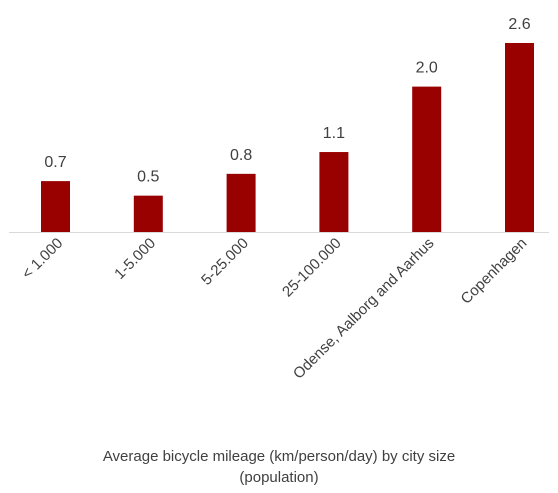 The width and height of the screenshot is (558, 493). Describe the element at coordinates (334, 133) in the screenshot. I see `data-label-3: 1.1` at that location.